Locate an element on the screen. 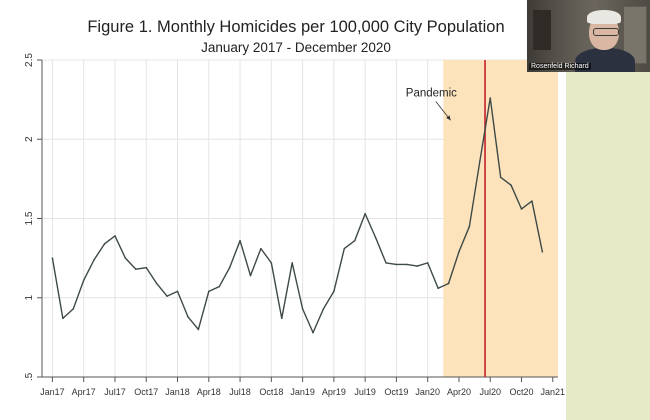 The width and height of the screenshot is (650, 420). x-tick-label: Oct19 is located at coordinates (396, 392).